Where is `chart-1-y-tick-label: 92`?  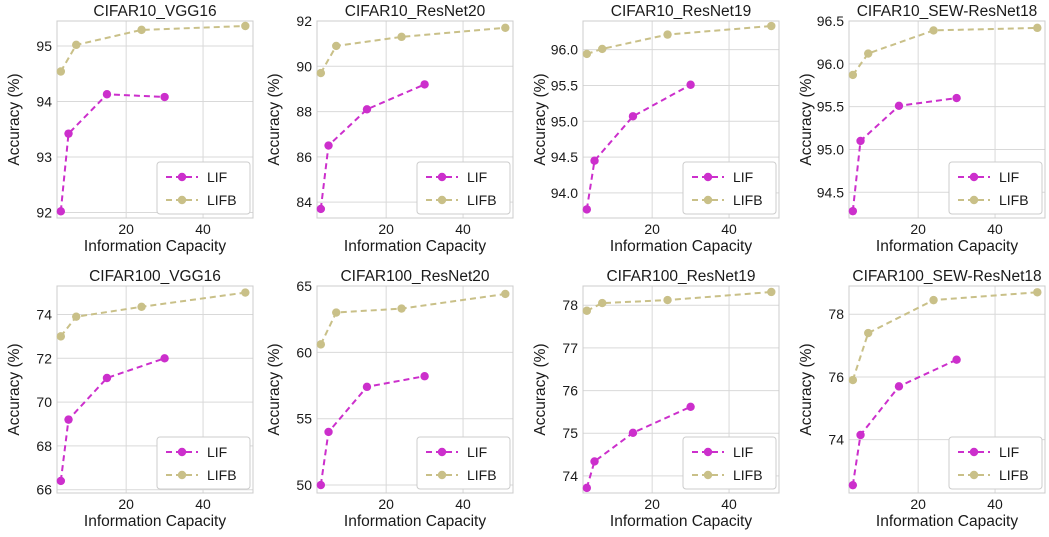 chart-1-y-tick-label: 92 is located at coordinates (304, 21).